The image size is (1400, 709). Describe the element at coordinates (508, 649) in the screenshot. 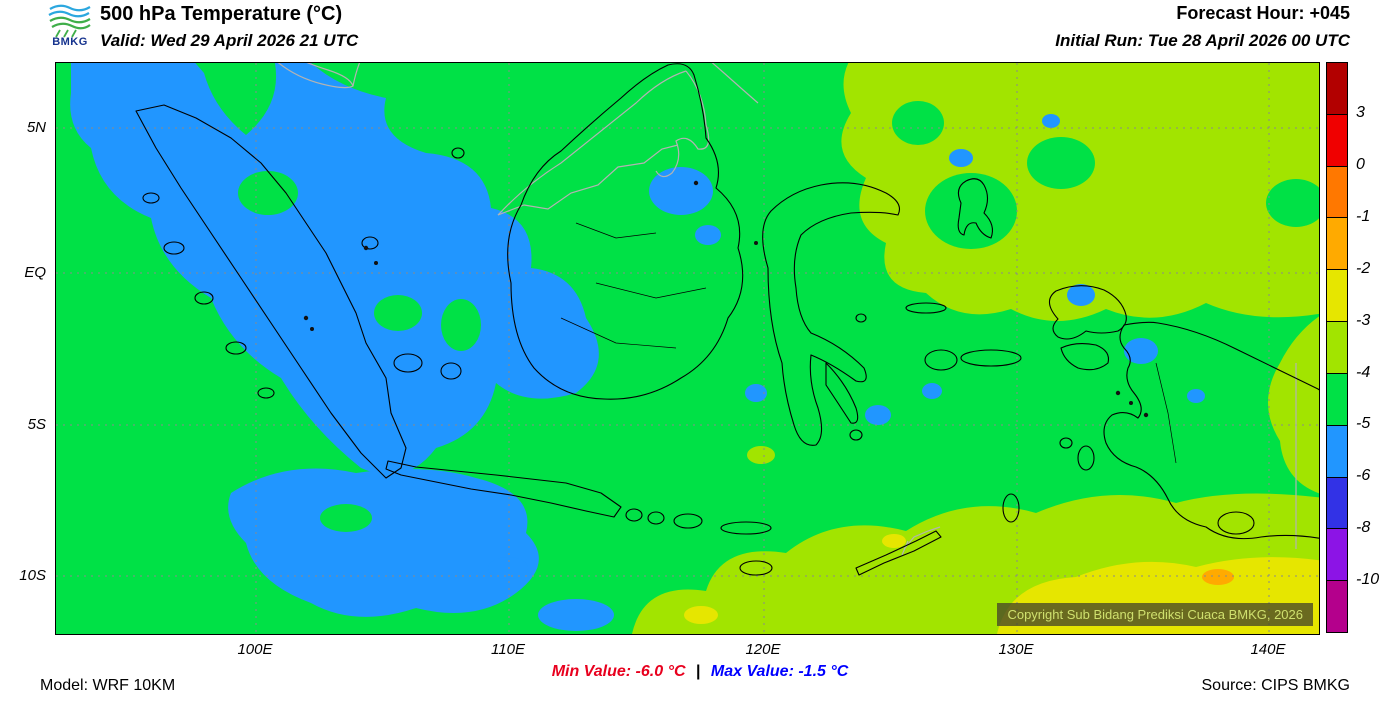

I see `lon-tick-110e: 110E` at that location.